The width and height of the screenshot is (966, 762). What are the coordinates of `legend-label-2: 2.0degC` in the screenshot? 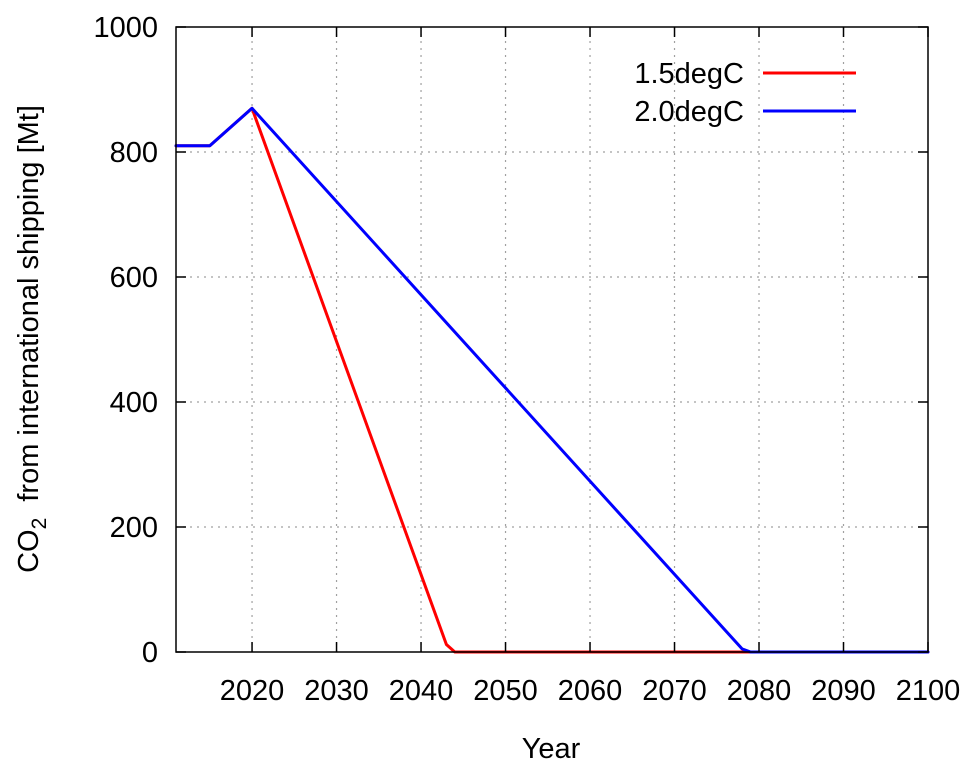 It's located at (689, 112).